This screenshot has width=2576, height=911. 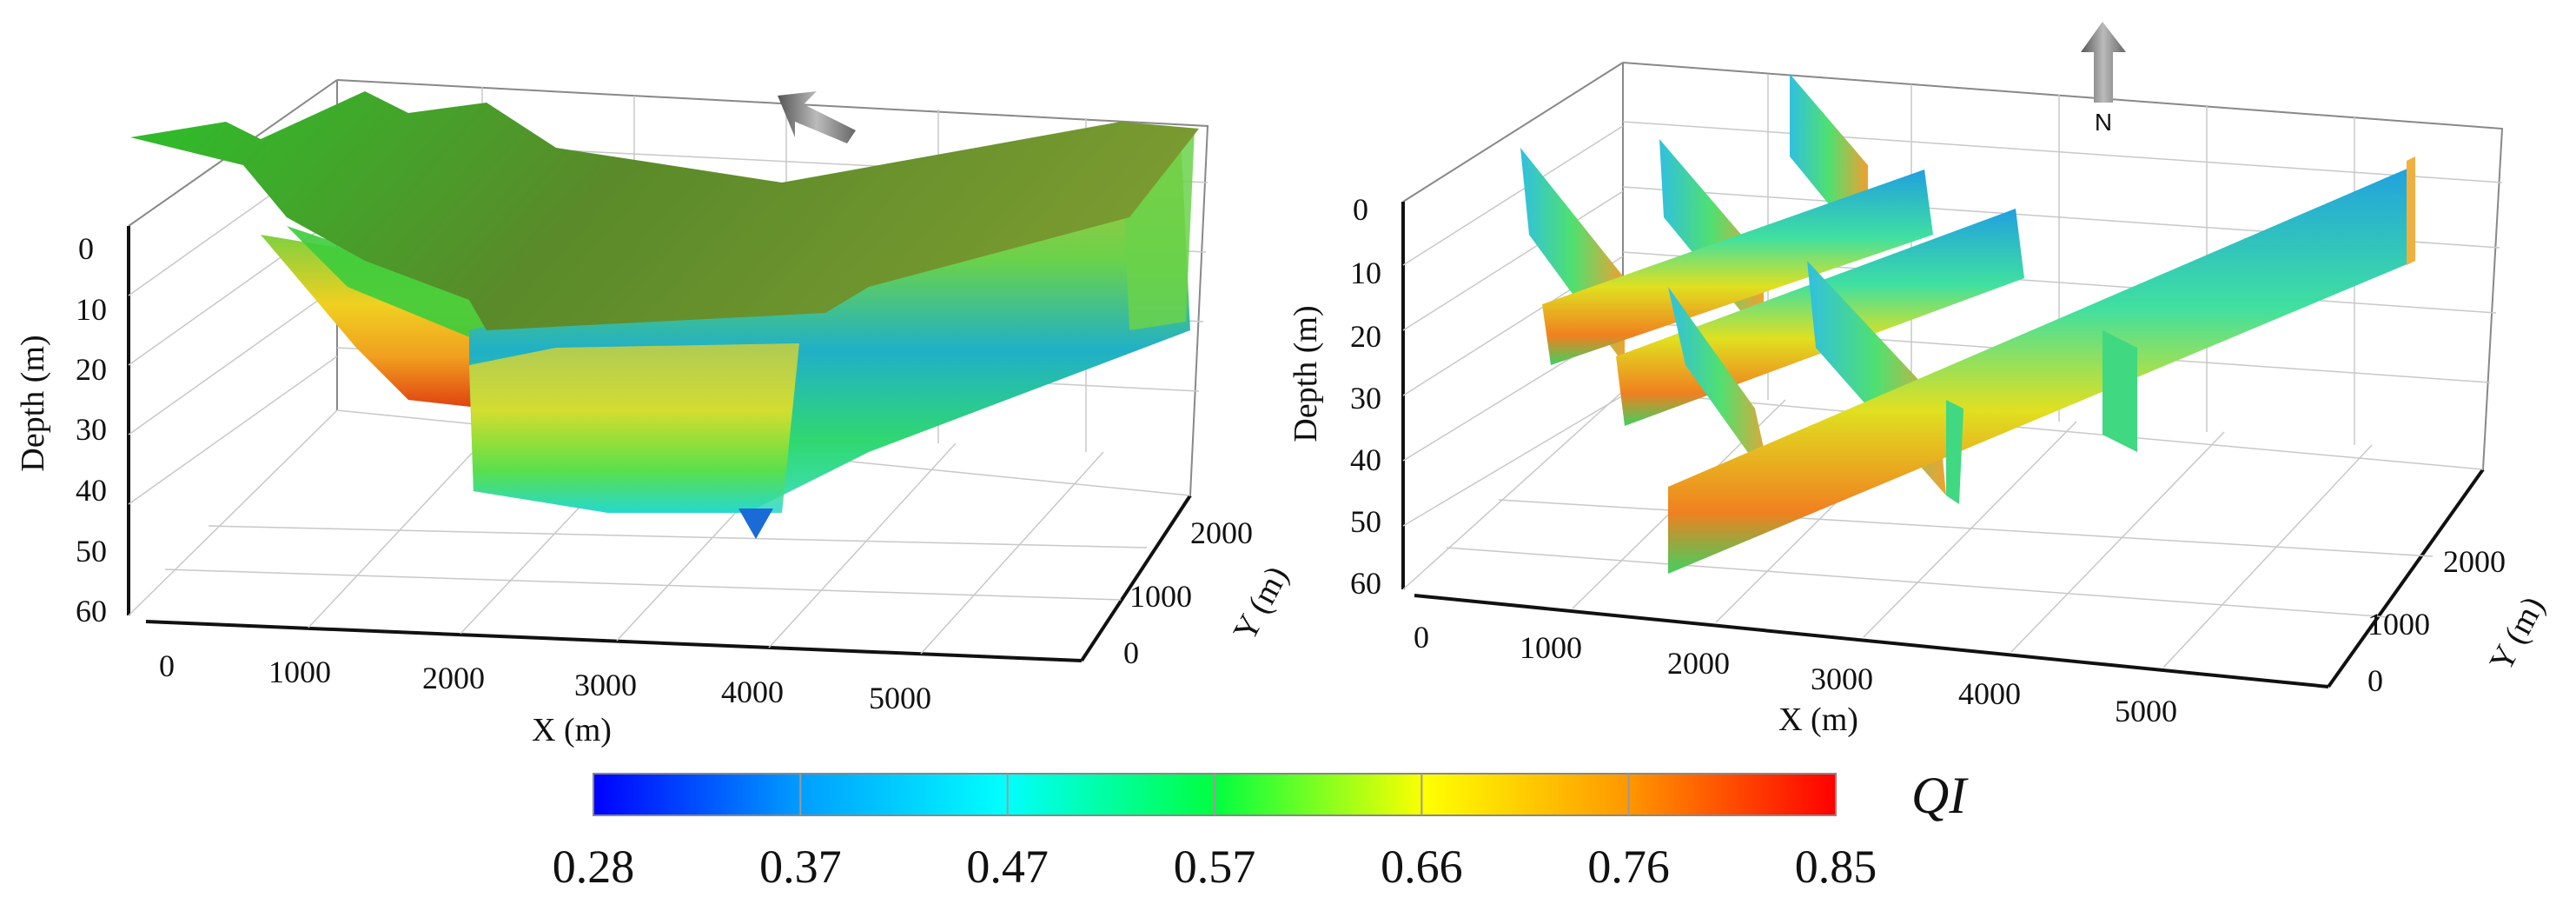 I want to click on right-y-tick: 0, so click(x=2375, y=680).